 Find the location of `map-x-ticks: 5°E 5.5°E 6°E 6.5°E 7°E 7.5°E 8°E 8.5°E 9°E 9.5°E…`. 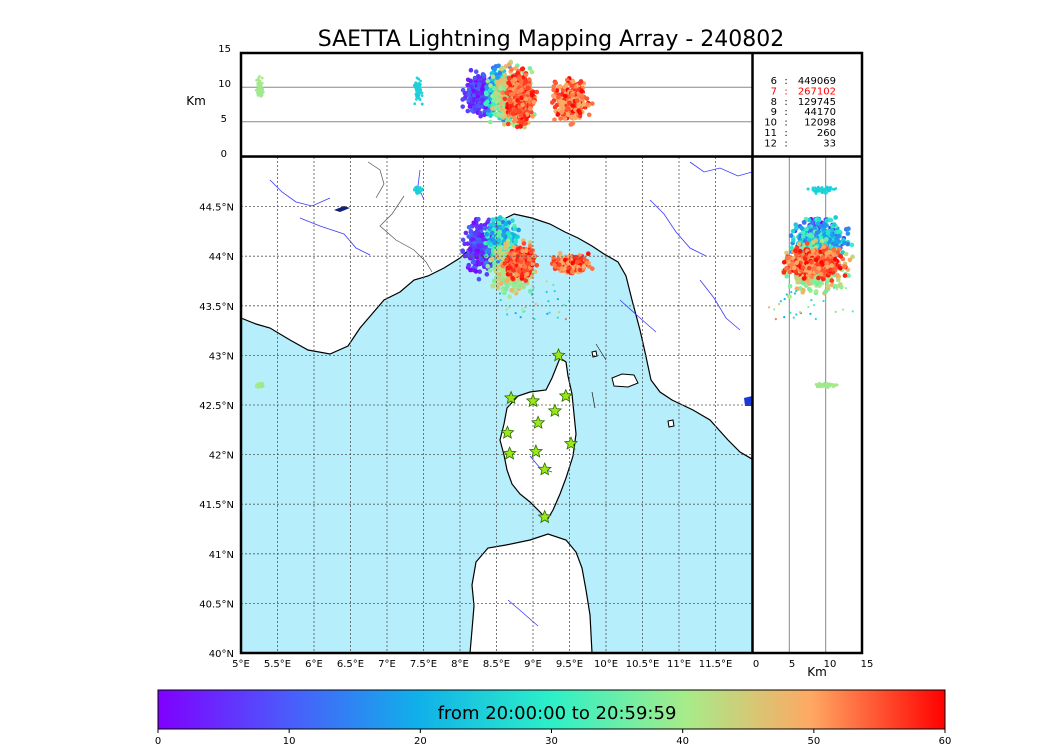

map-x-ticks: 5°E 5.5°E 6°E 6.5°E 7°E 7.5°E 8°E 8.5°E 9°E 9.5°E… is located at coordinates (482, 664).